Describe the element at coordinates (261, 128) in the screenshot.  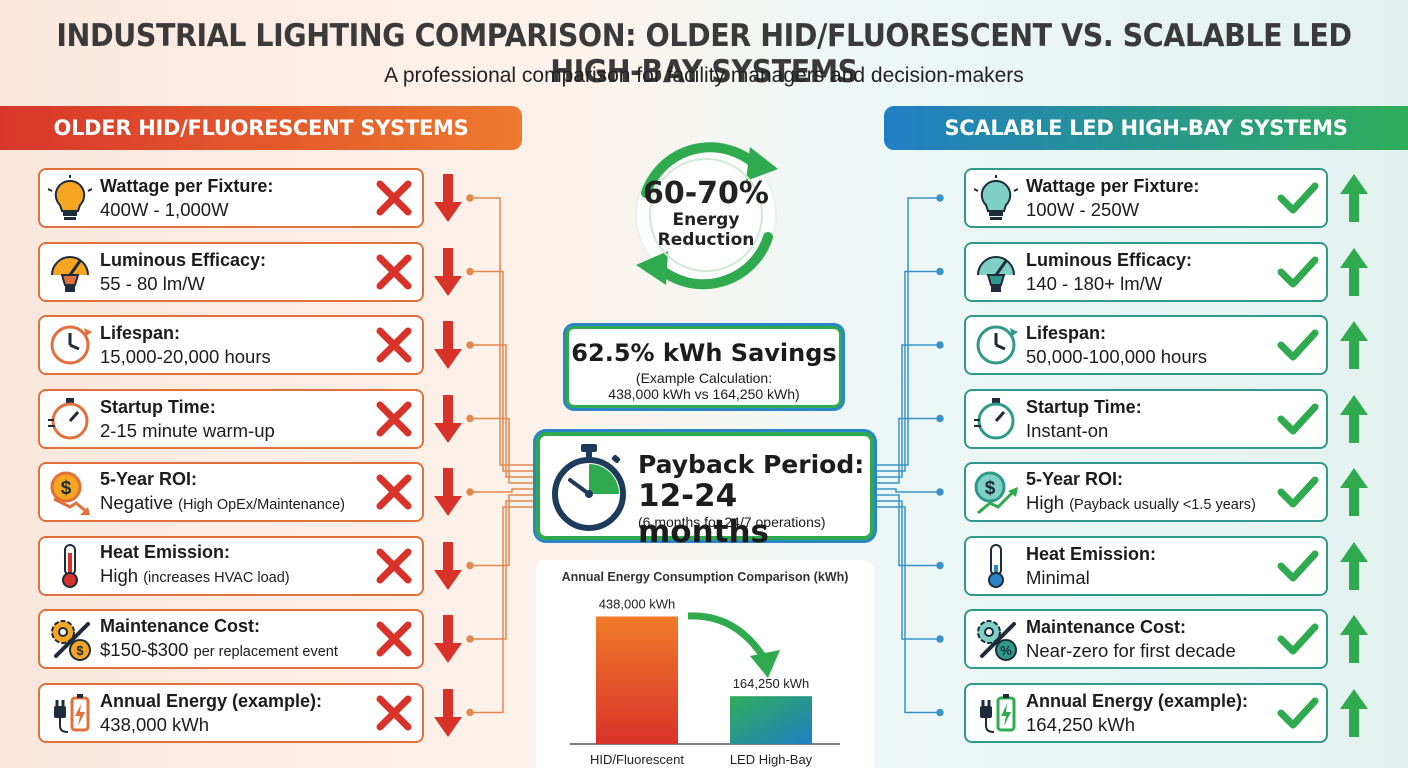
I see `left-banner: OLDER HID/FLUORESCENT SYSTEMS` at that location.